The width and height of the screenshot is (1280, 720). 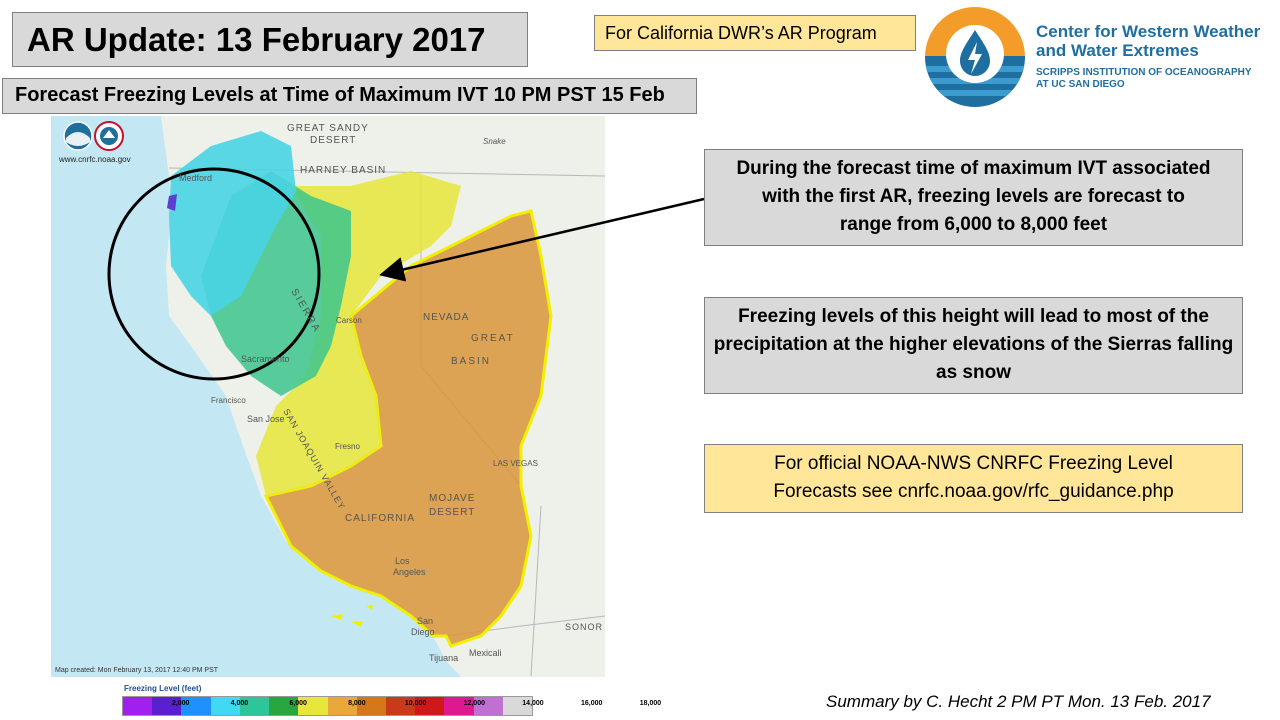 What do you see at coordinates (452, 498) in the screenshot?
I see `label-mojave: MOJAVE` at bounding box center [452, 498].